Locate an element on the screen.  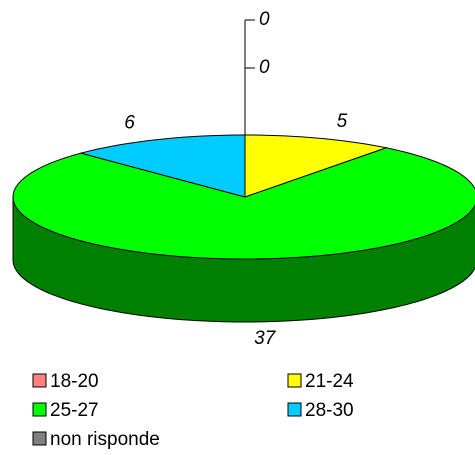
legend-label: 25-27 is located at coordinates (74, 410).